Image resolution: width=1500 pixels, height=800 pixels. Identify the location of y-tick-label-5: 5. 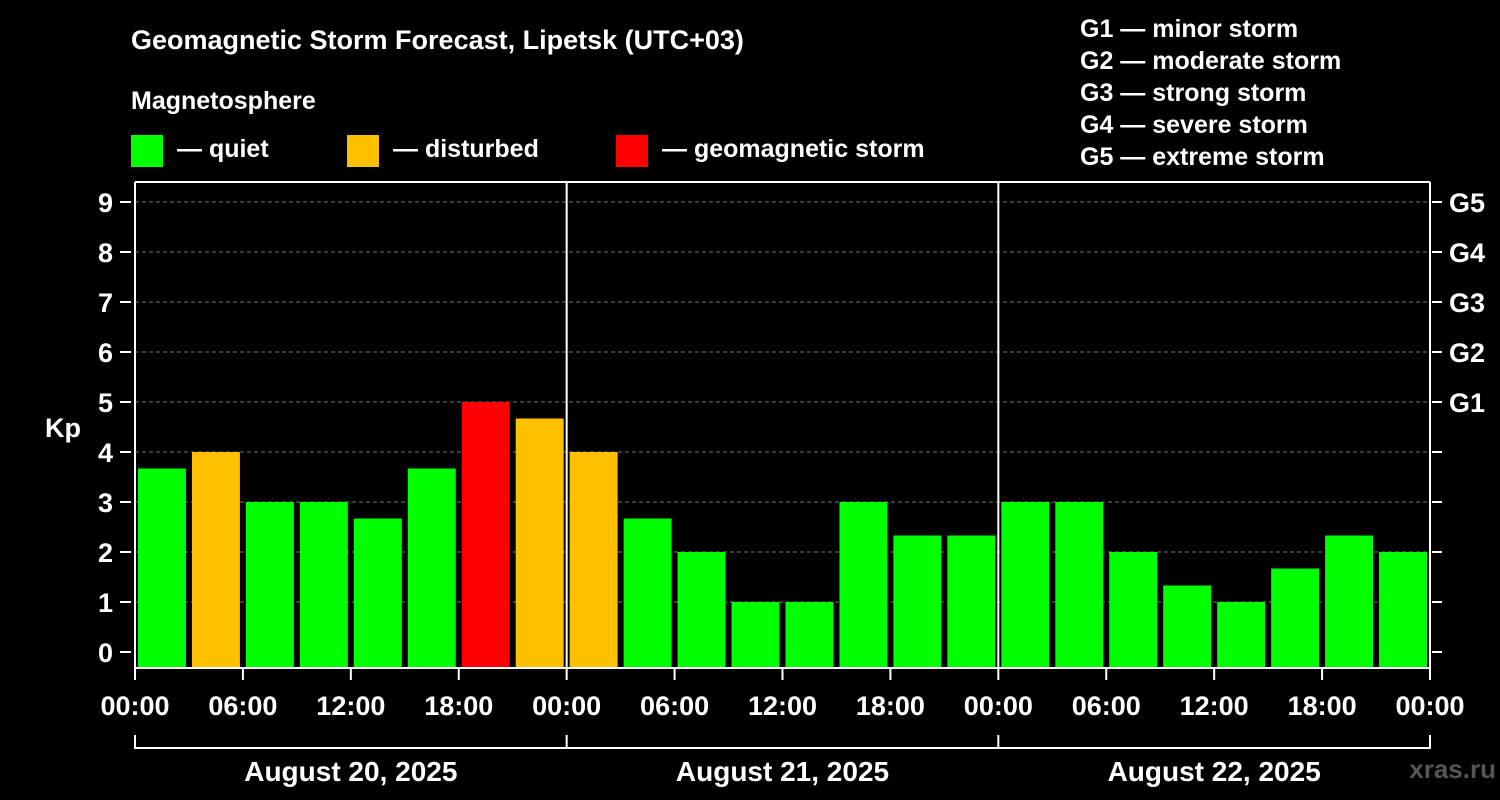
(105, 403).